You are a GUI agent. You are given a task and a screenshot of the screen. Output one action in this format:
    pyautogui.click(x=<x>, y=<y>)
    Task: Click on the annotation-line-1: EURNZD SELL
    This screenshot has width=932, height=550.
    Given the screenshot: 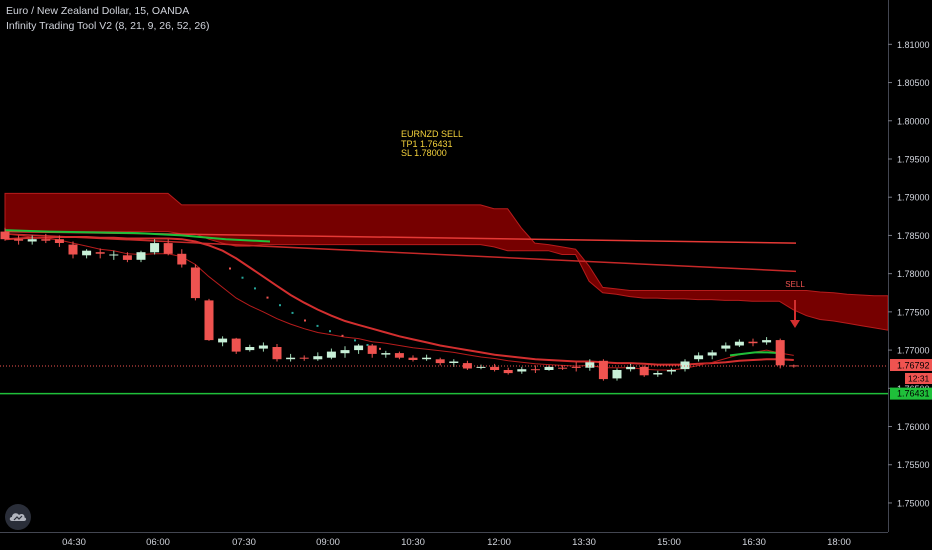 What is the action you would take?
    pyautogui.click(x=432, y=134)
    